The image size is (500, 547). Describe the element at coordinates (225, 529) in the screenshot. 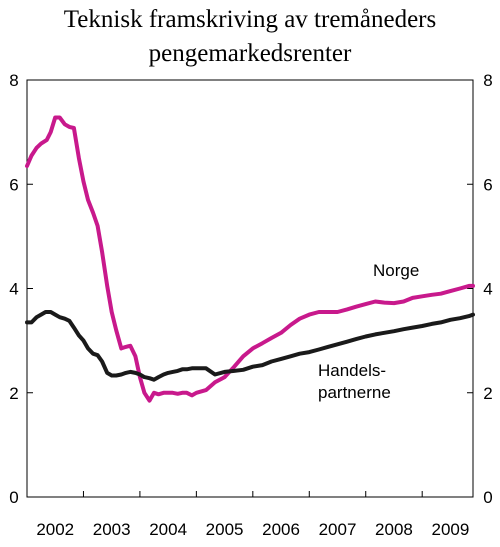

I see `x-tick-label: 2005` at that location.